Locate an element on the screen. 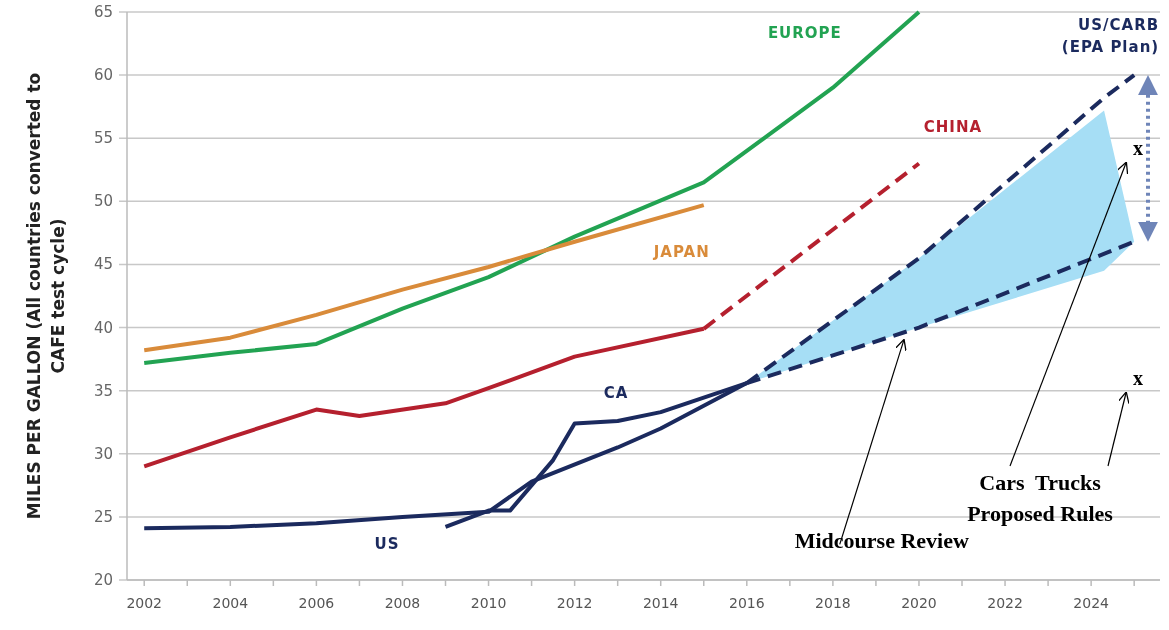  series-label: US is located at coordinates (387, 543).